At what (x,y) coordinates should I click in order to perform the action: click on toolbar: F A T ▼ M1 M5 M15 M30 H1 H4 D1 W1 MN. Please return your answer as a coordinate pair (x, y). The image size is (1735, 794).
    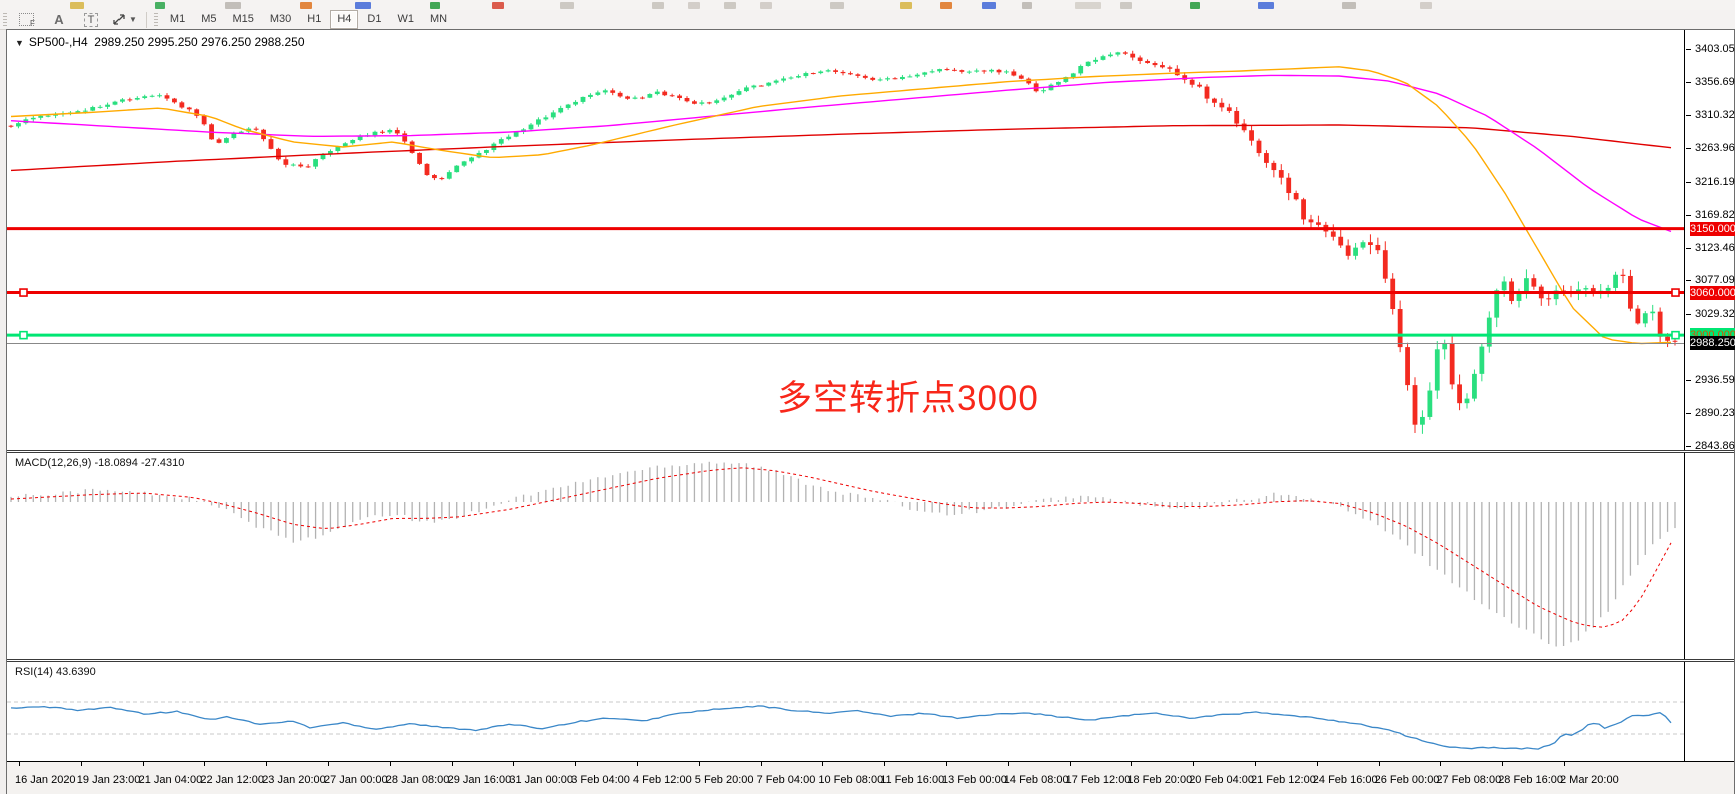
    Looking at the image, I should click on (867, 20).